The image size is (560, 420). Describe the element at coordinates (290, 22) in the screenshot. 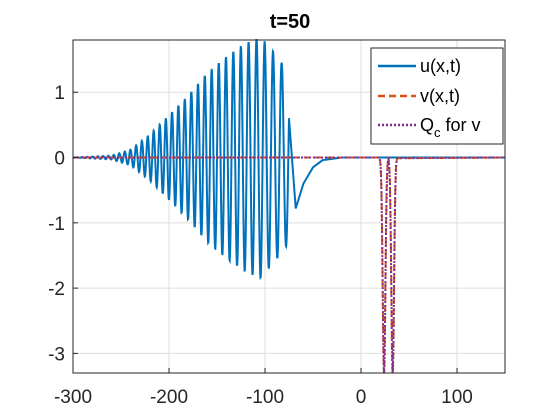

I see `chart-title: t=50` at that location.